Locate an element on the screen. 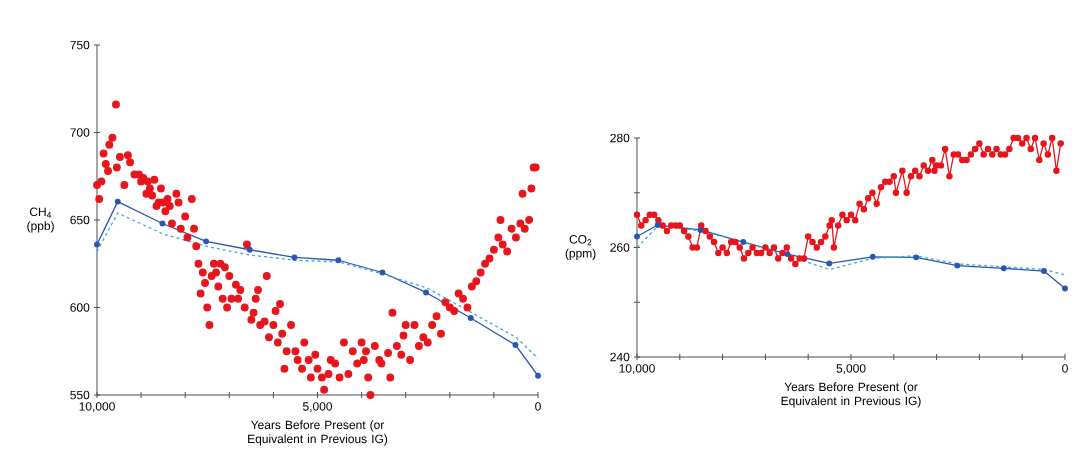 The width and height of the screenshot is (1079, 469). y-tick-label: 750 is located at coordinates (80, 45).